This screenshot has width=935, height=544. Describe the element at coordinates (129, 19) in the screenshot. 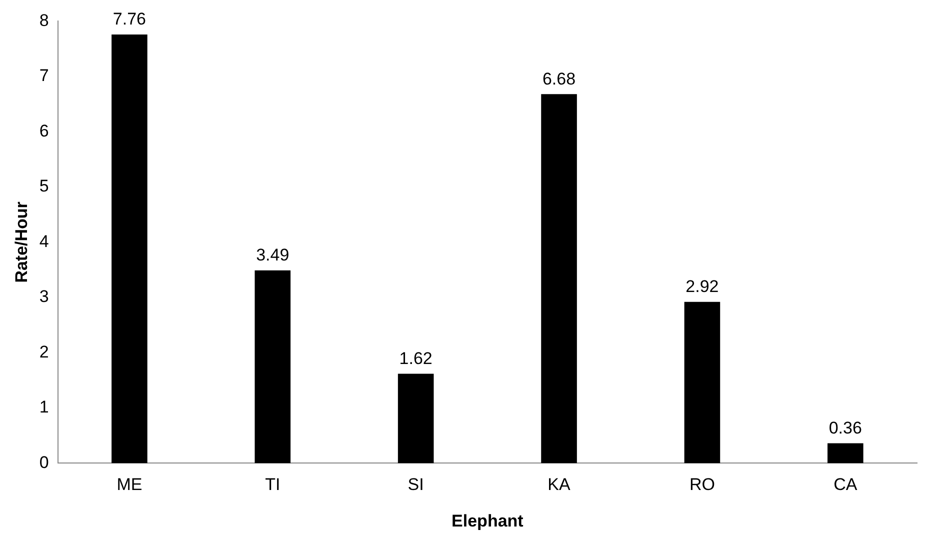

I see `data-label: 7.76` at that location.